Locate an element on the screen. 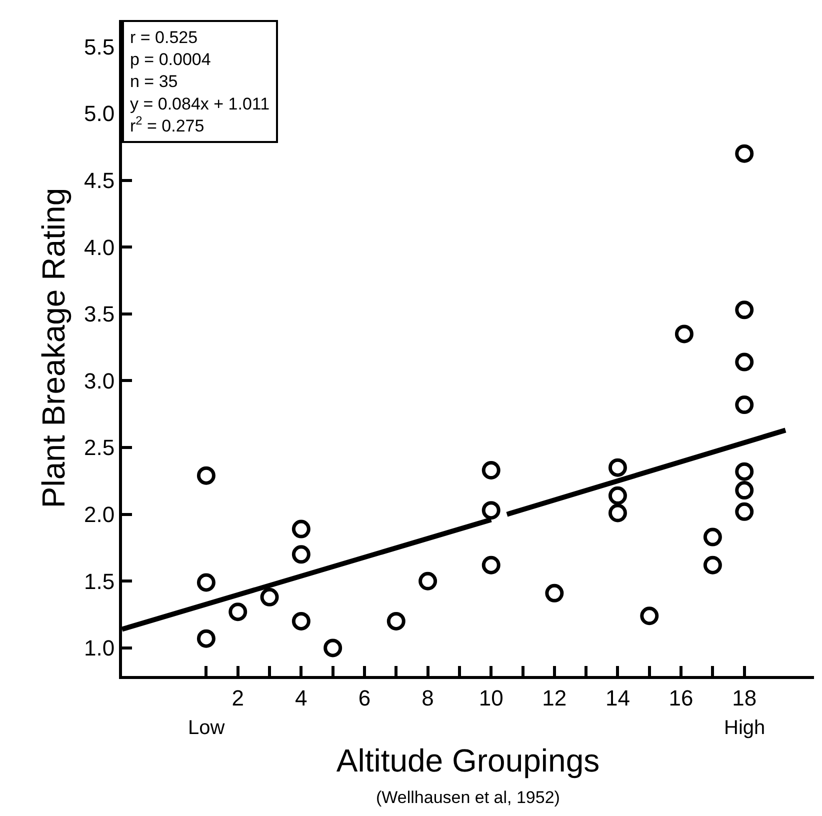  y-tick-label: 5.5 is located at coordinates (99, 47).